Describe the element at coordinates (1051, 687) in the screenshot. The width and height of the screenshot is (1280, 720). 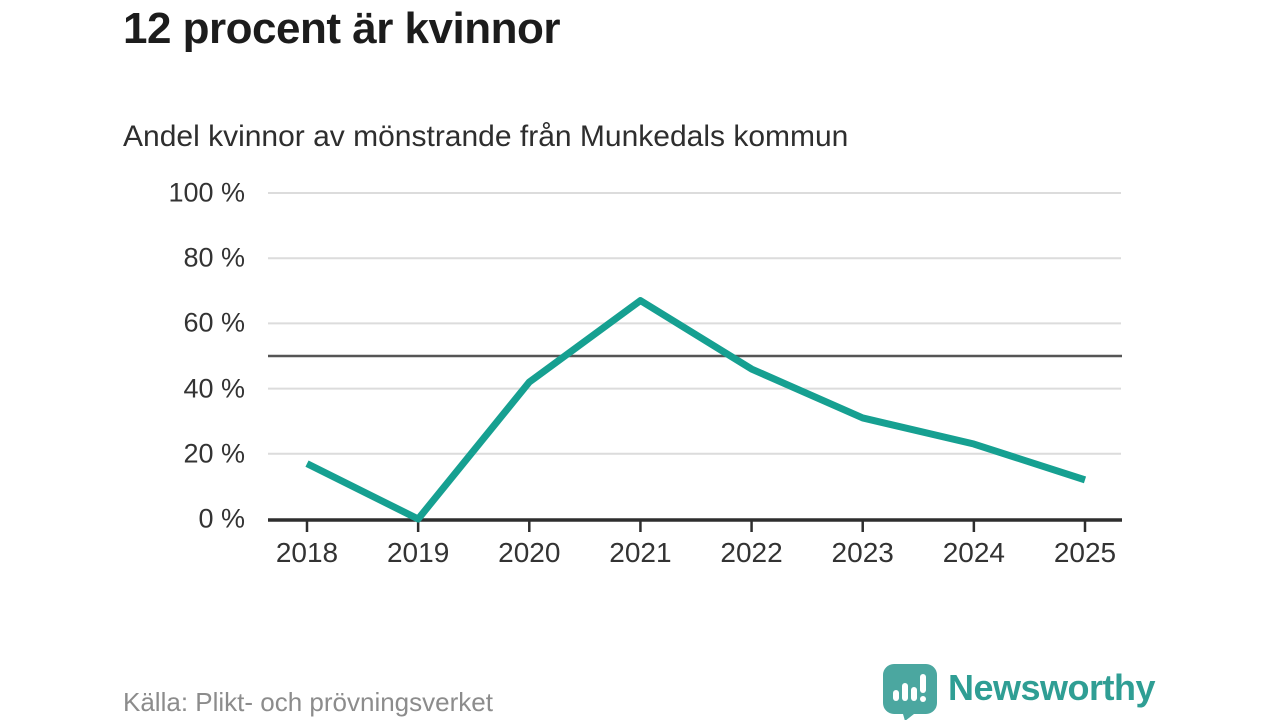
I see `newsworthy-wordmark: Newsworthy` at that location.